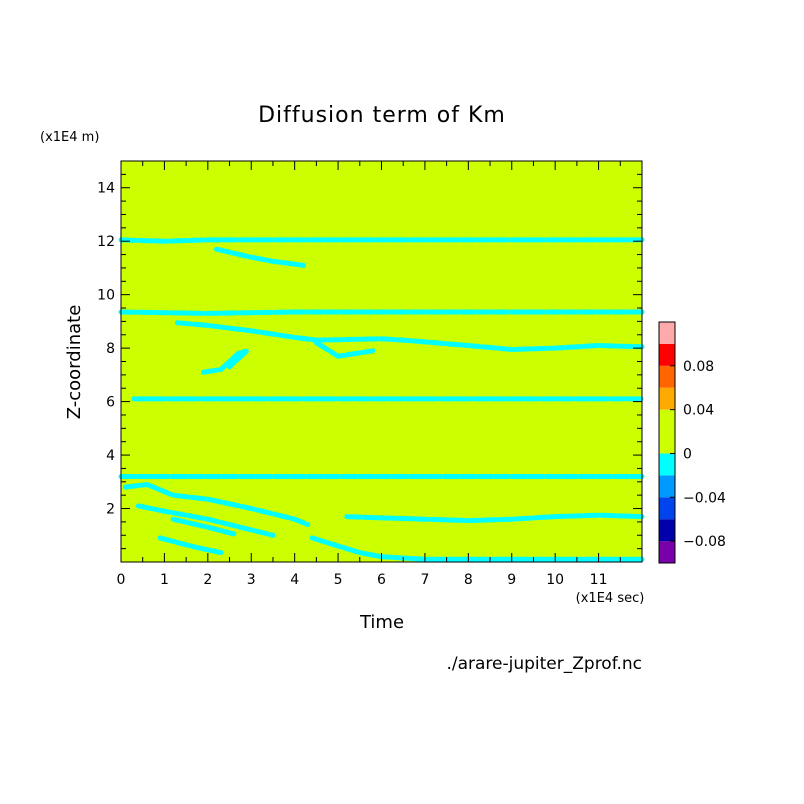  What do you see at coordinates (106, 189) in the screenshot?
I see `y-tick-label: 14` at bounding box center [106, 189].